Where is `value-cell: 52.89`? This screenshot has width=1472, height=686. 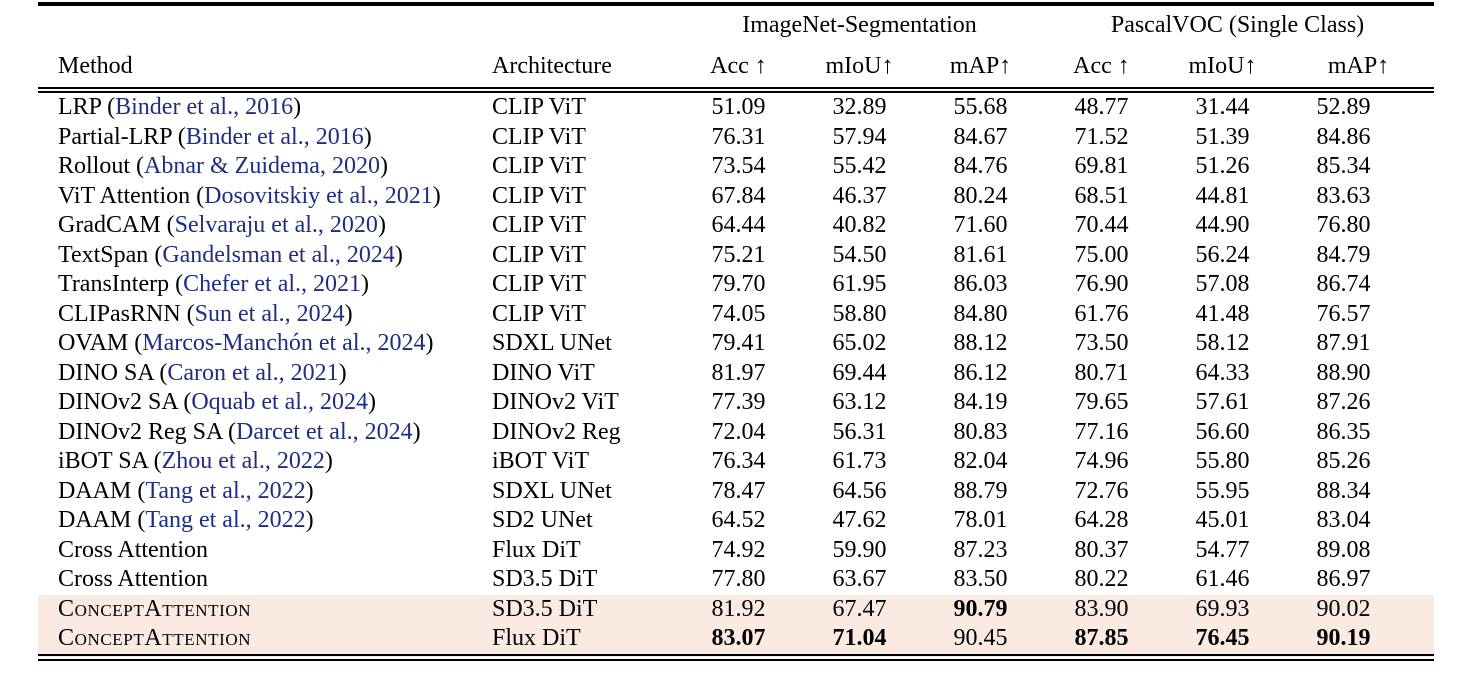 value-cell: 52.89 is located at coordinates (1343, 107).